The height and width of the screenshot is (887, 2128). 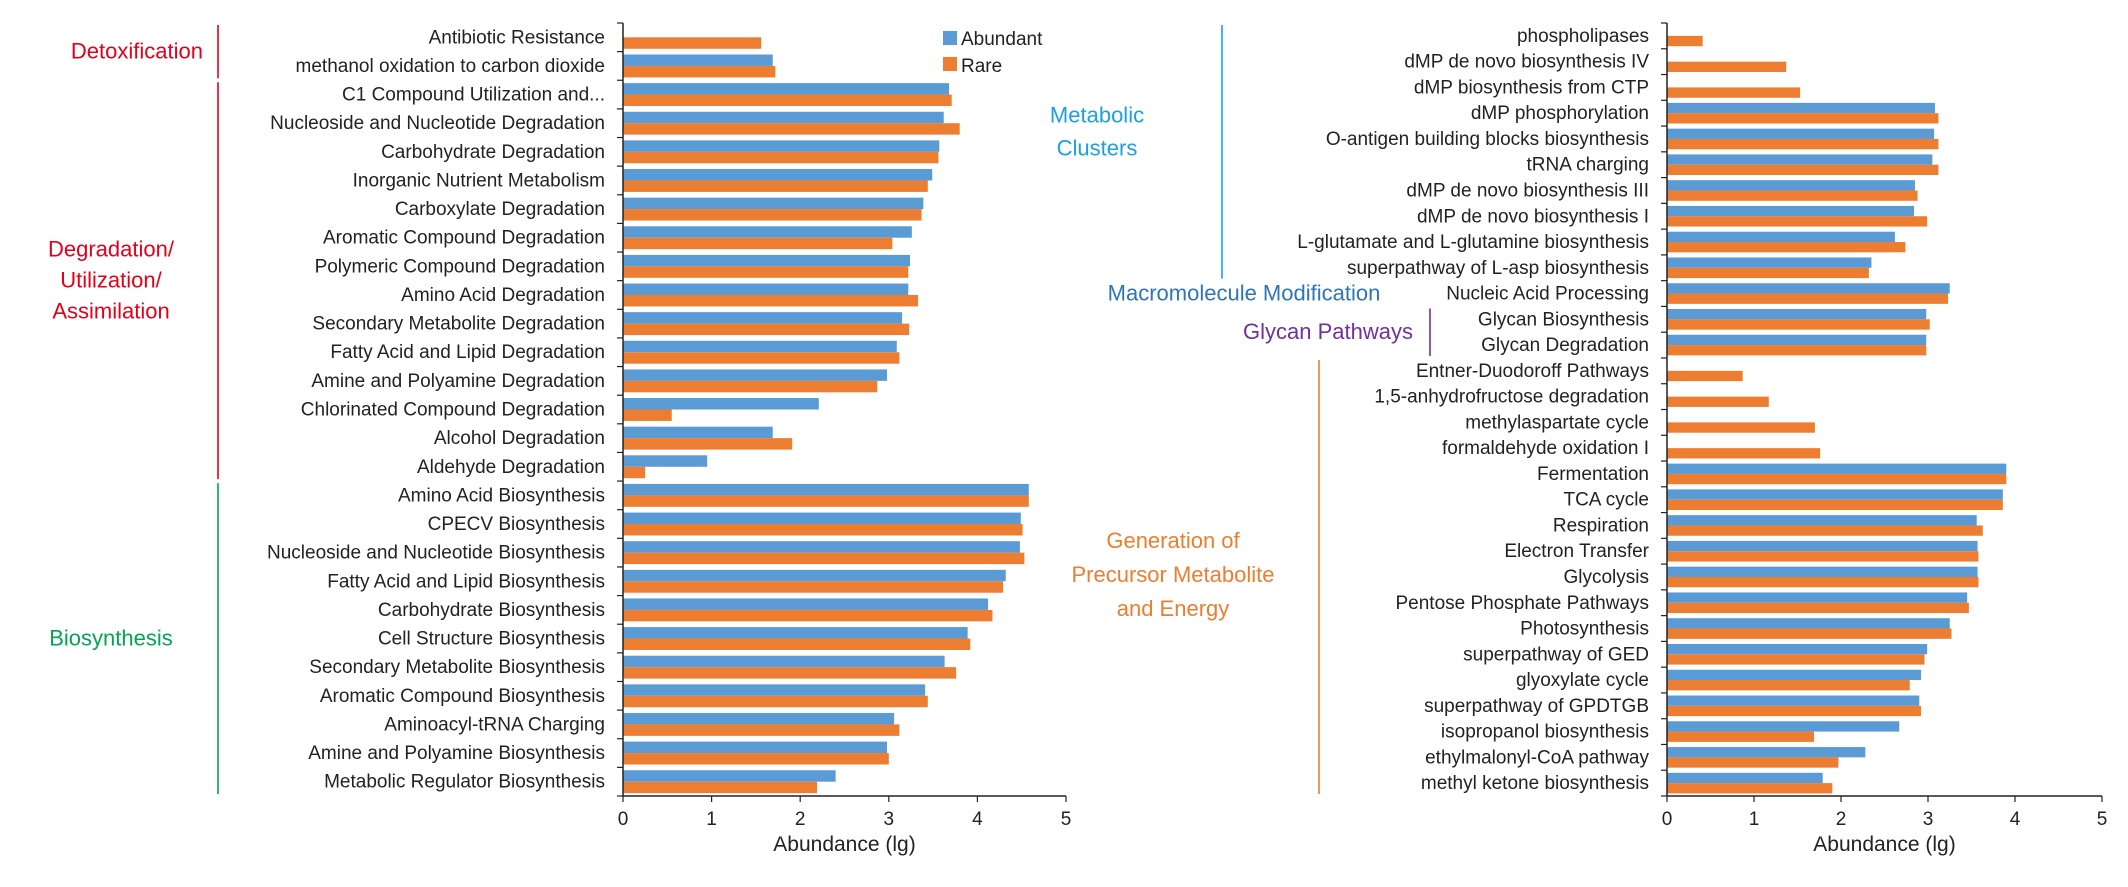 What do you see at coordinates (456, 753) in the screenshot?
I see `left-category-label: Amine and Polyamine Biosynthesis` at bounding box center [456, 753].